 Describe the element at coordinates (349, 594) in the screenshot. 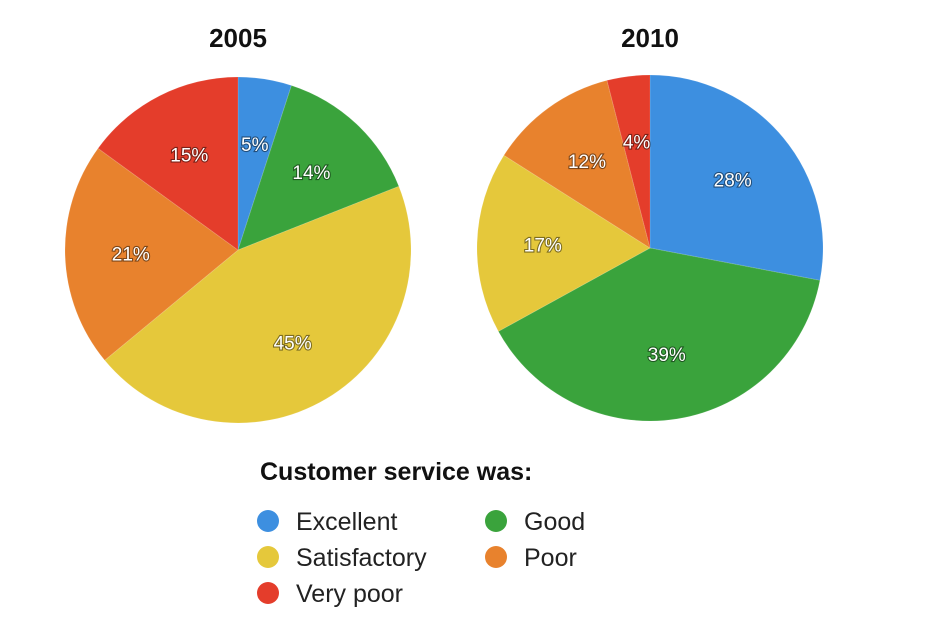

I see `legend-label-very-poor: Very poor` at that location.